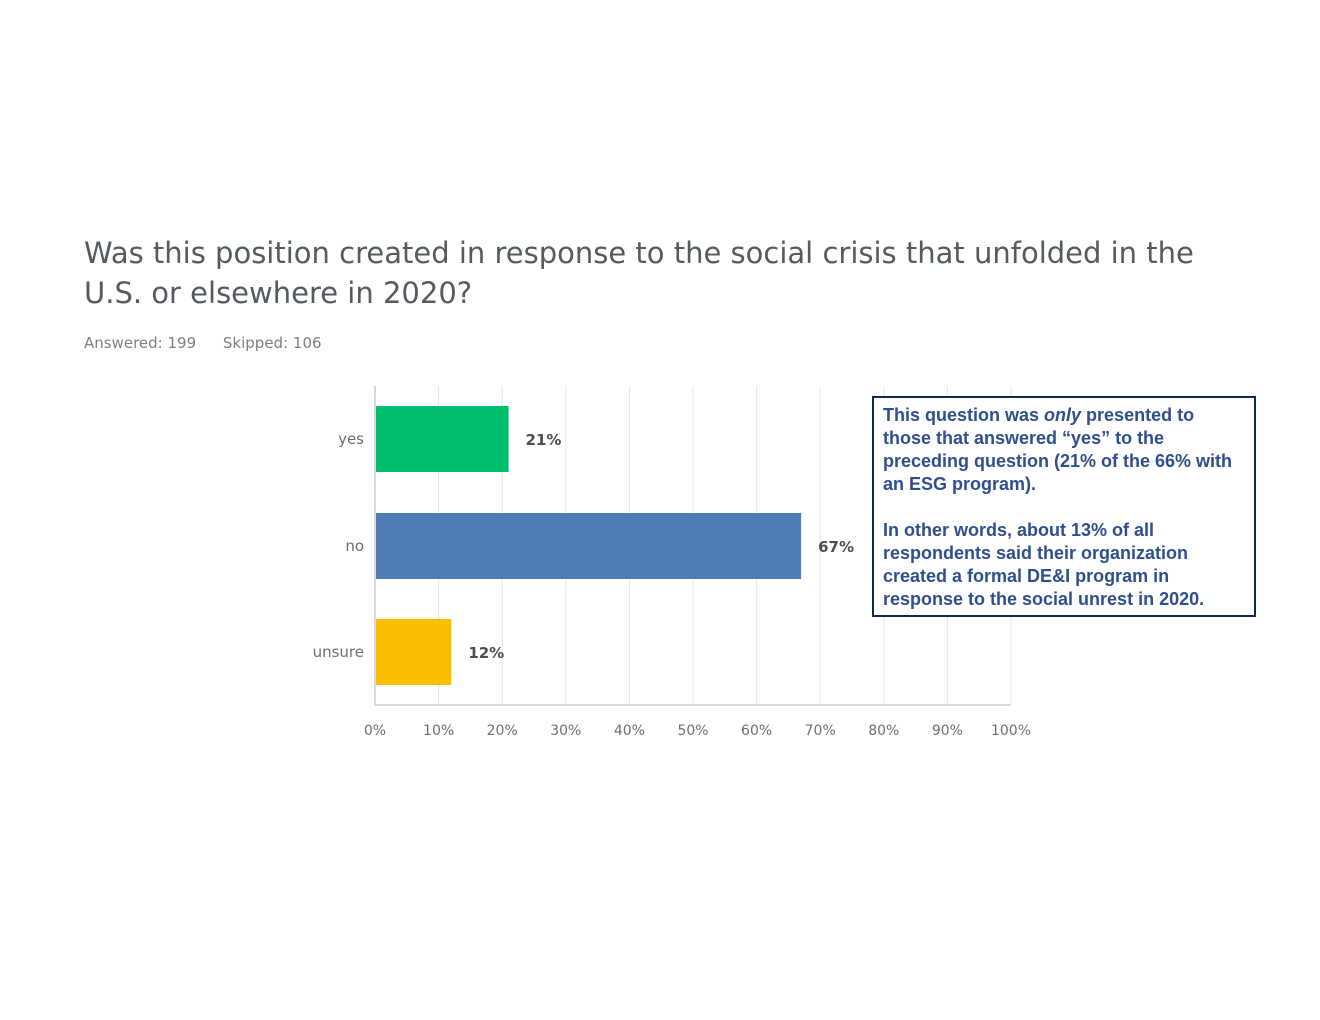 Image resolution: width=1320 pixels, height=1020 pixels. Describe the element at coordinates (964, 415) in the screenshot. I see `note-p1-before: This question was` at that location.